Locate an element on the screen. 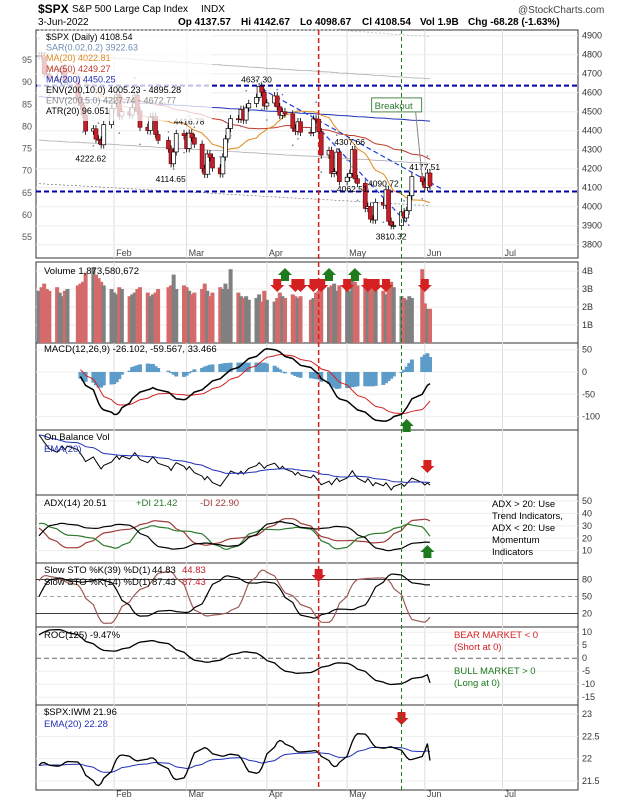 The image size is (620, 800). atr-tick-label: 65 is located at coordinates (27, 193).